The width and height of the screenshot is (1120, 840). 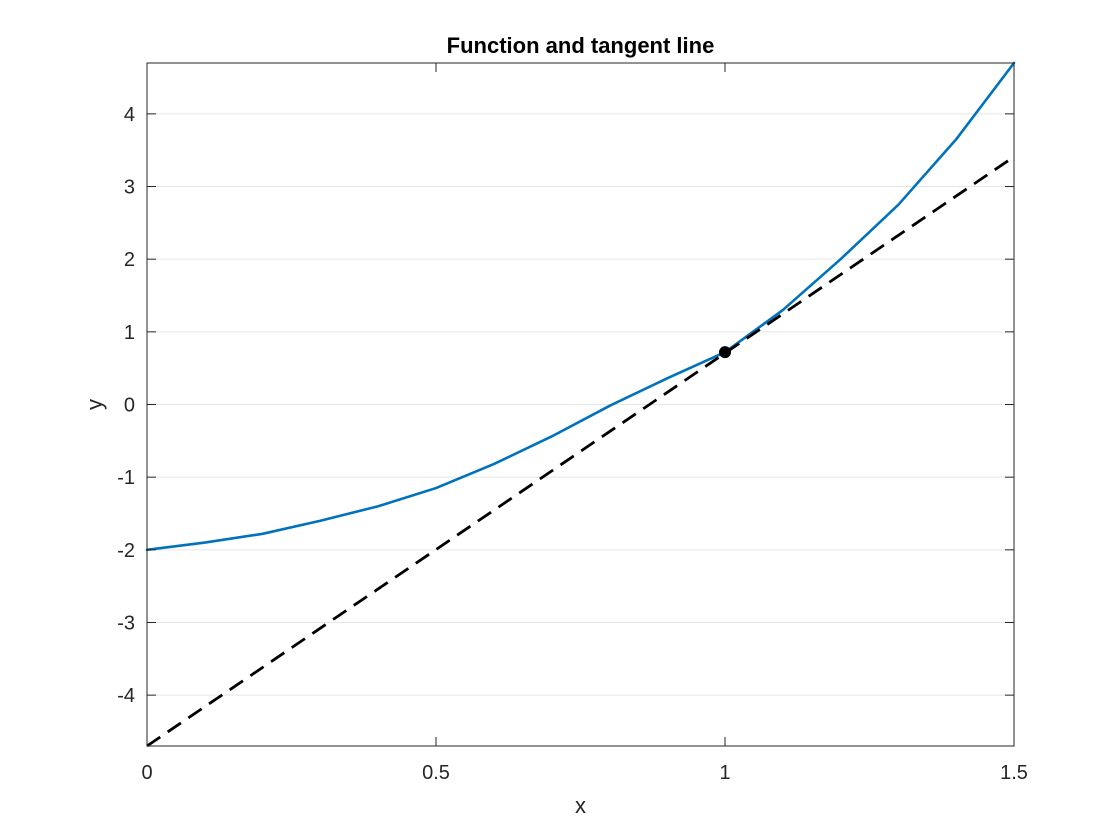 I want to click on x-tick-label: 0, so click(x=146, y=773).